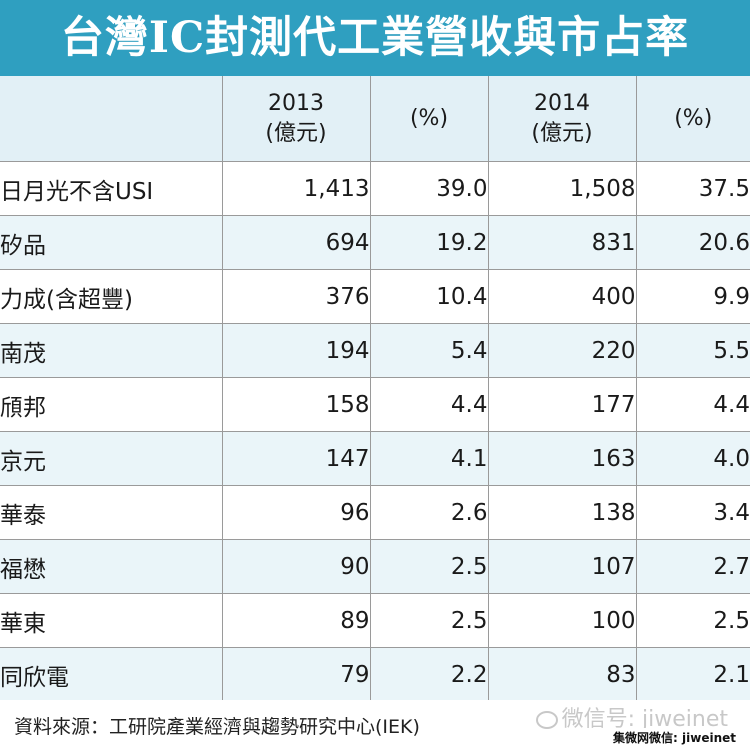 This screenshot has width=750, height=750. Describe the element at coordinates (546, 720) in the screenshot. I see `wechat-icon` at that location.